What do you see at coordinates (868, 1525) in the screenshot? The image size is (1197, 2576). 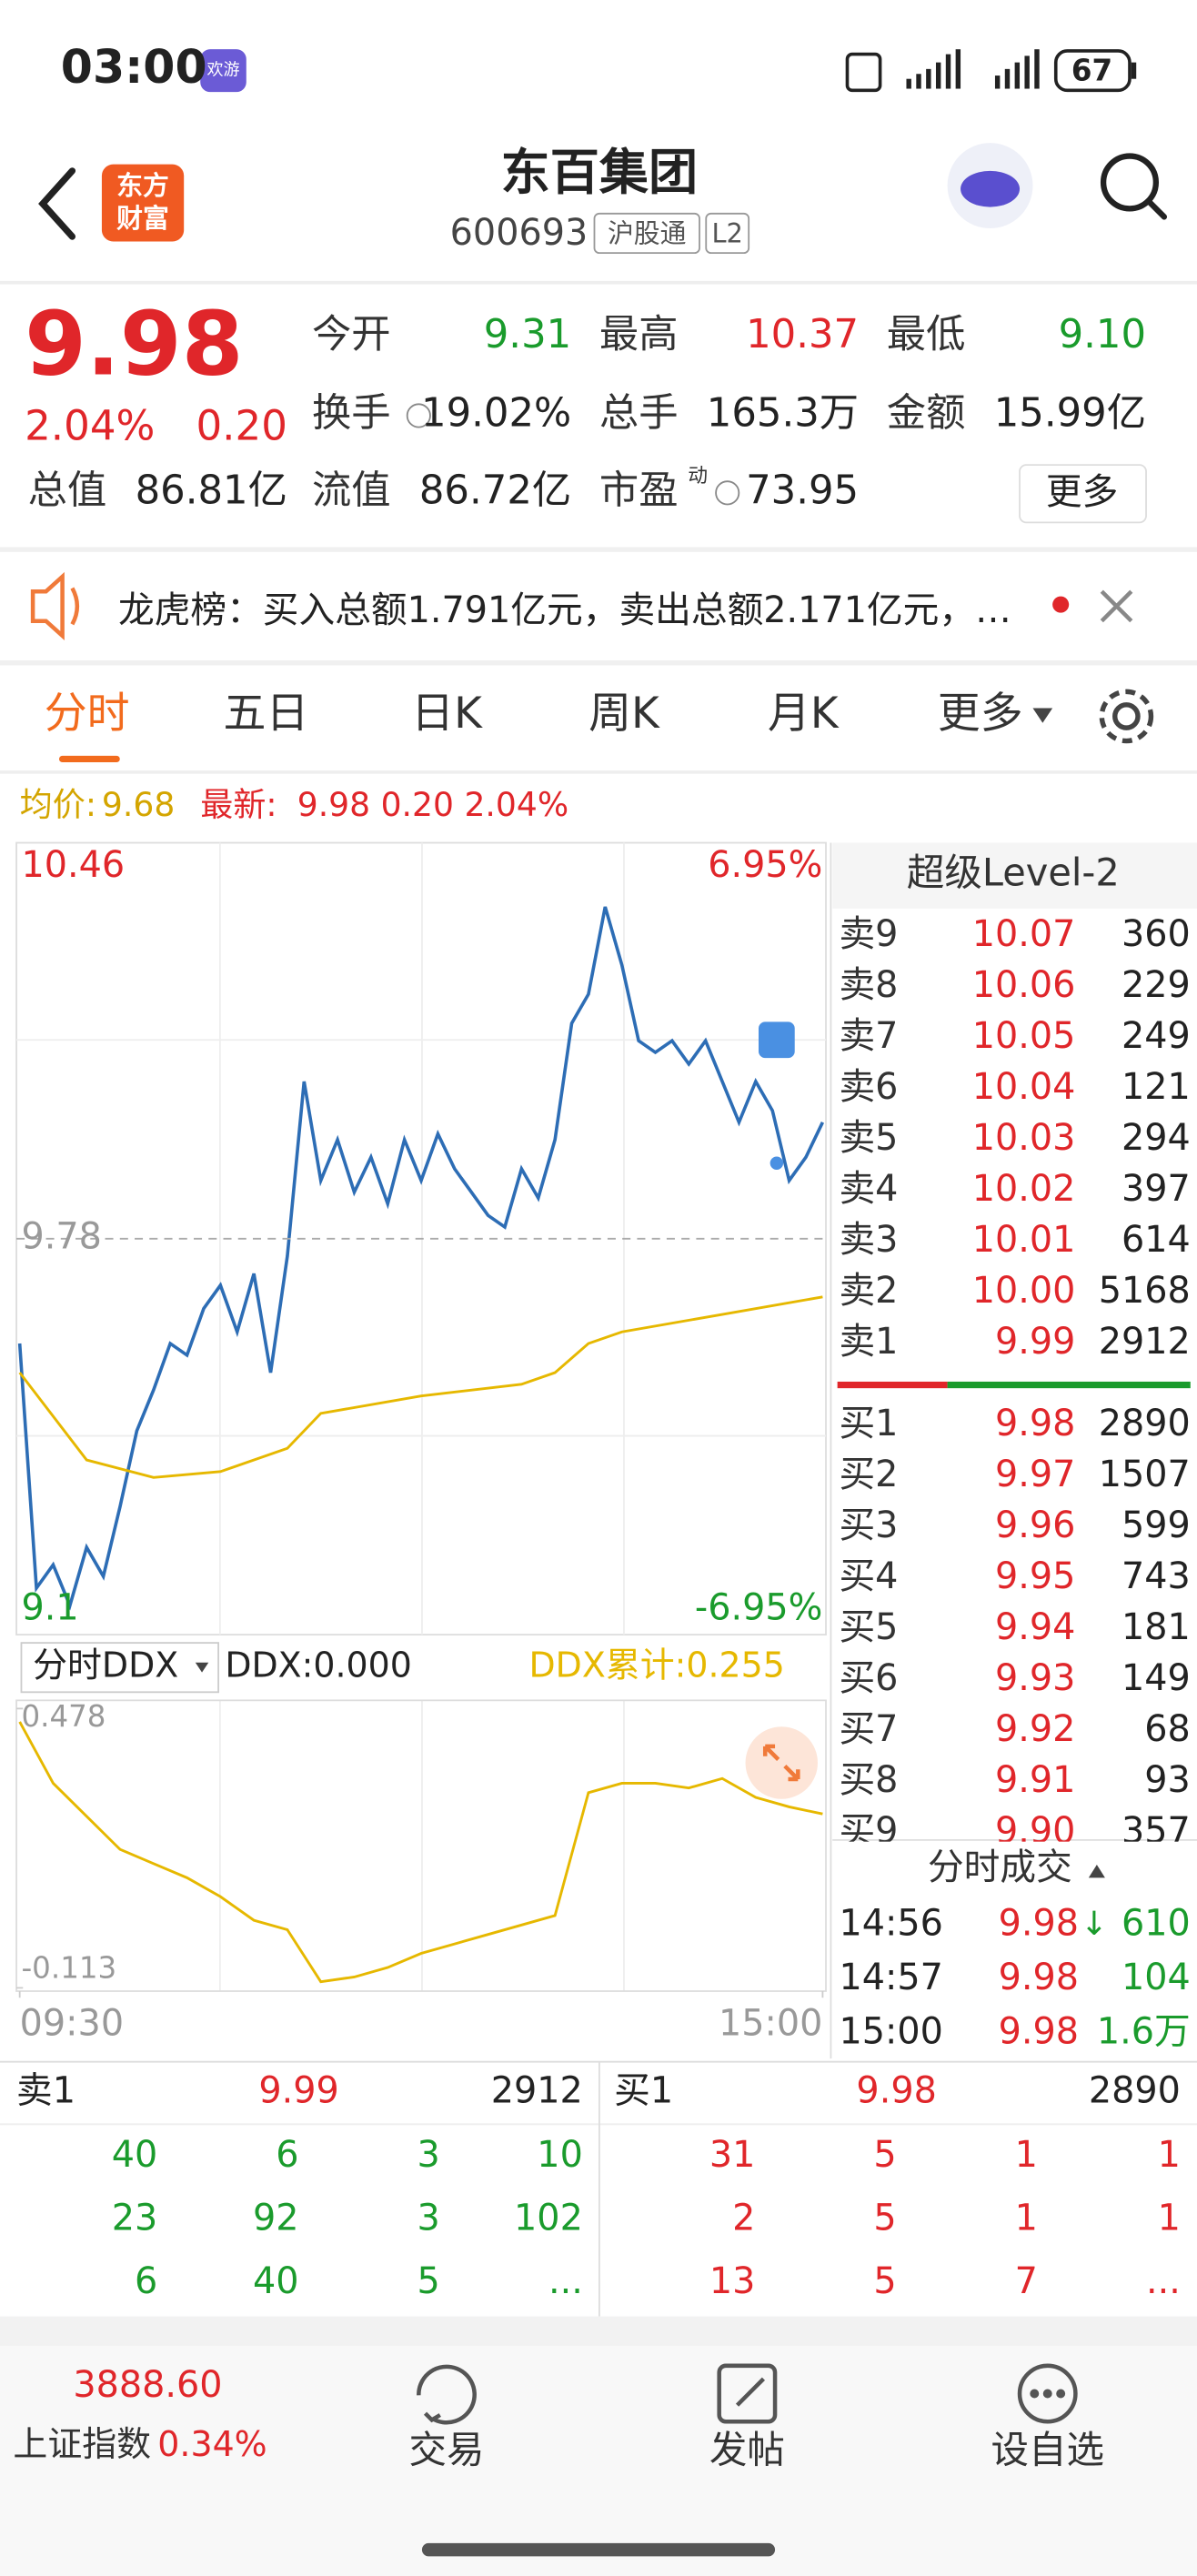 I see `book-side: 买3` at bounding box center [868, 1525].